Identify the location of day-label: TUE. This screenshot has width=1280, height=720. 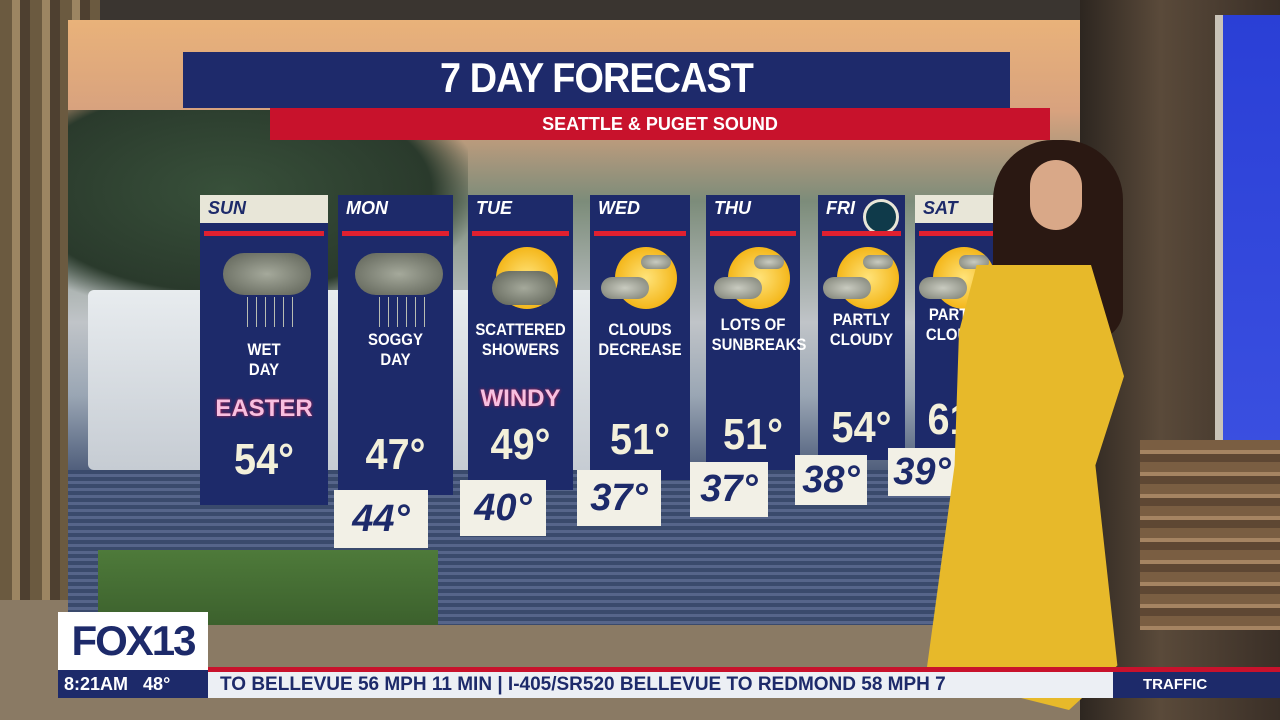
(494, 208).